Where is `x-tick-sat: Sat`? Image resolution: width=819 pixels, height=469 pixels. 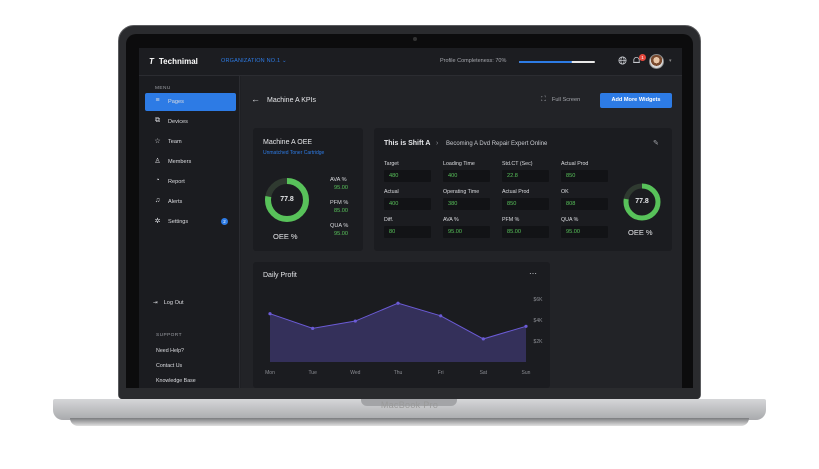 x-tick-sat: Sat is located at coordinates (484, 373).